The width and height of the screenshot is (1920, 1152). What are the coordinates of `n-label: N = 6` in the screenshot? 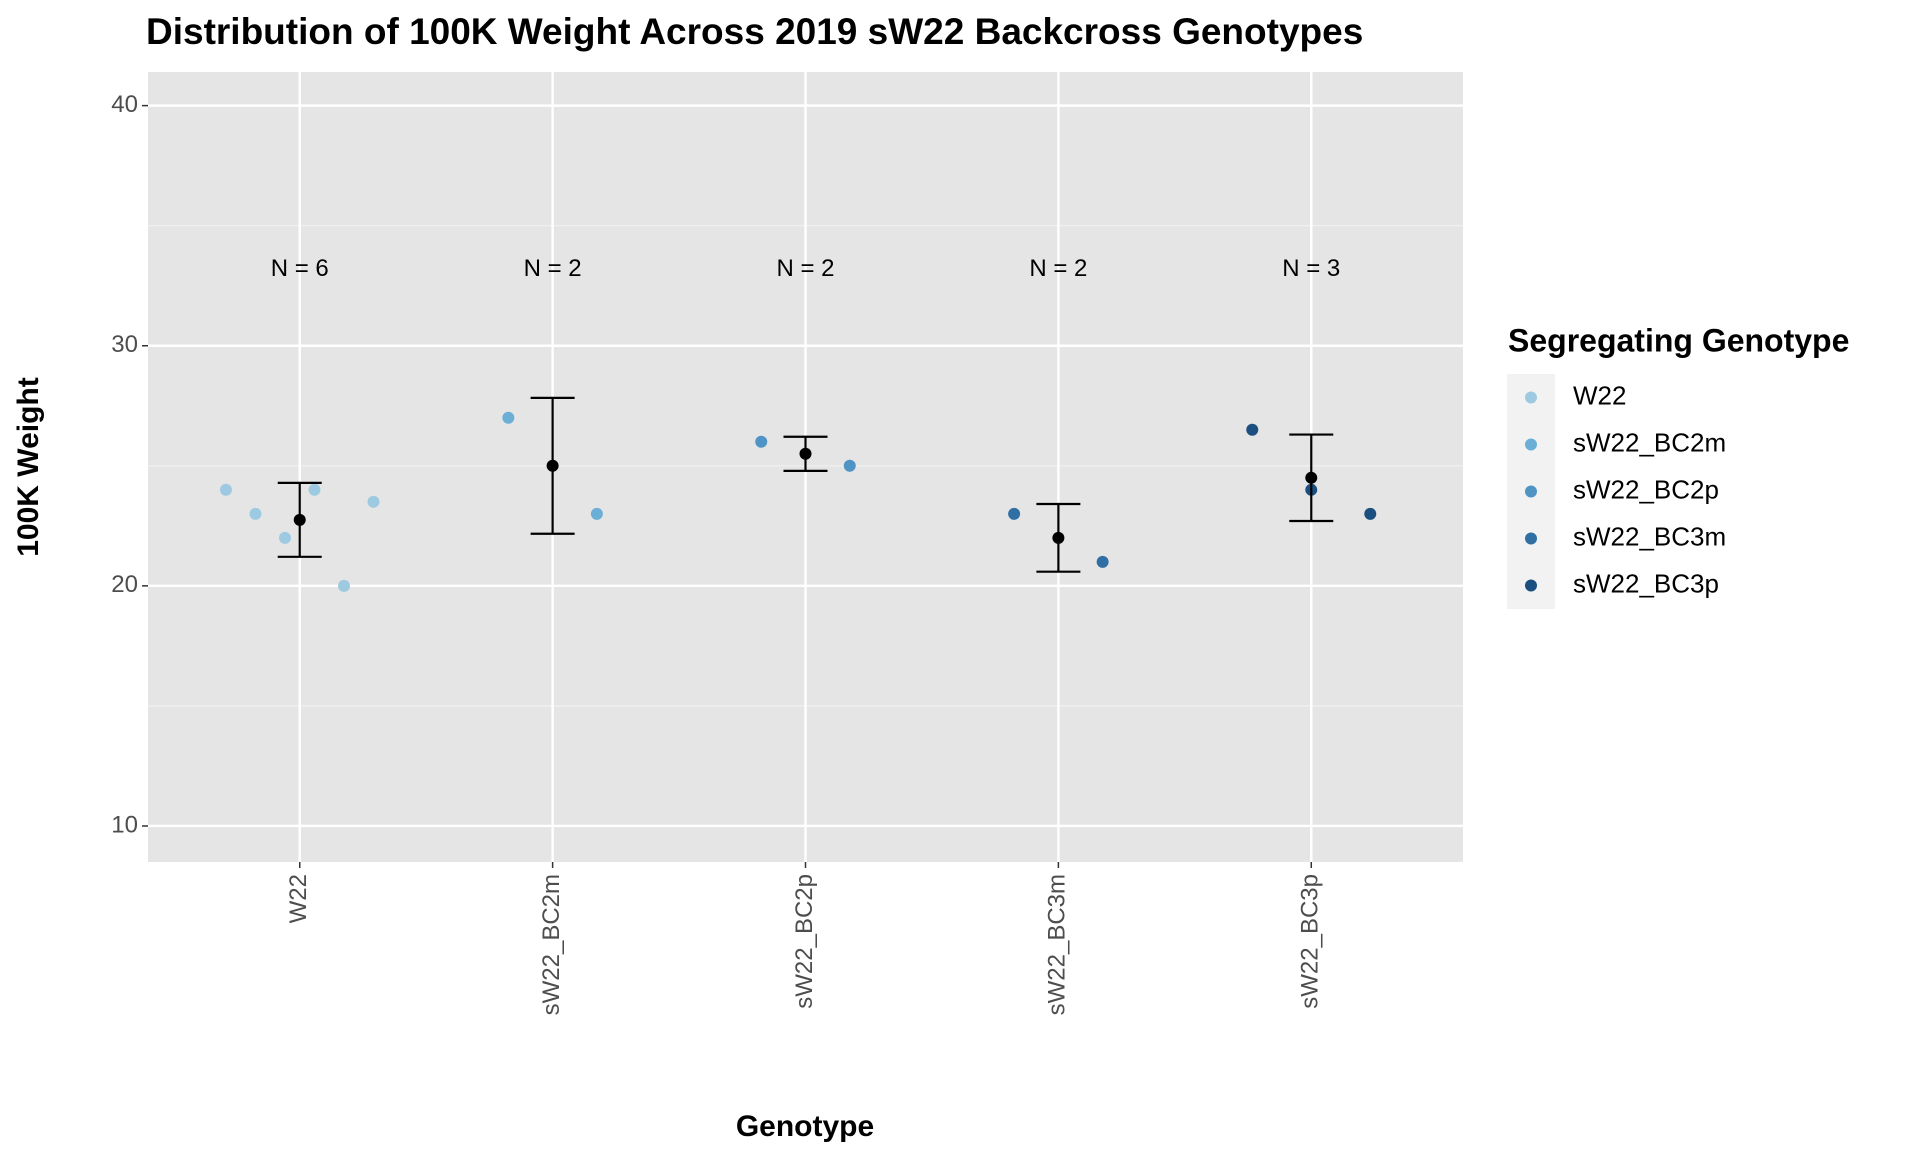 It's located at (300, 268).